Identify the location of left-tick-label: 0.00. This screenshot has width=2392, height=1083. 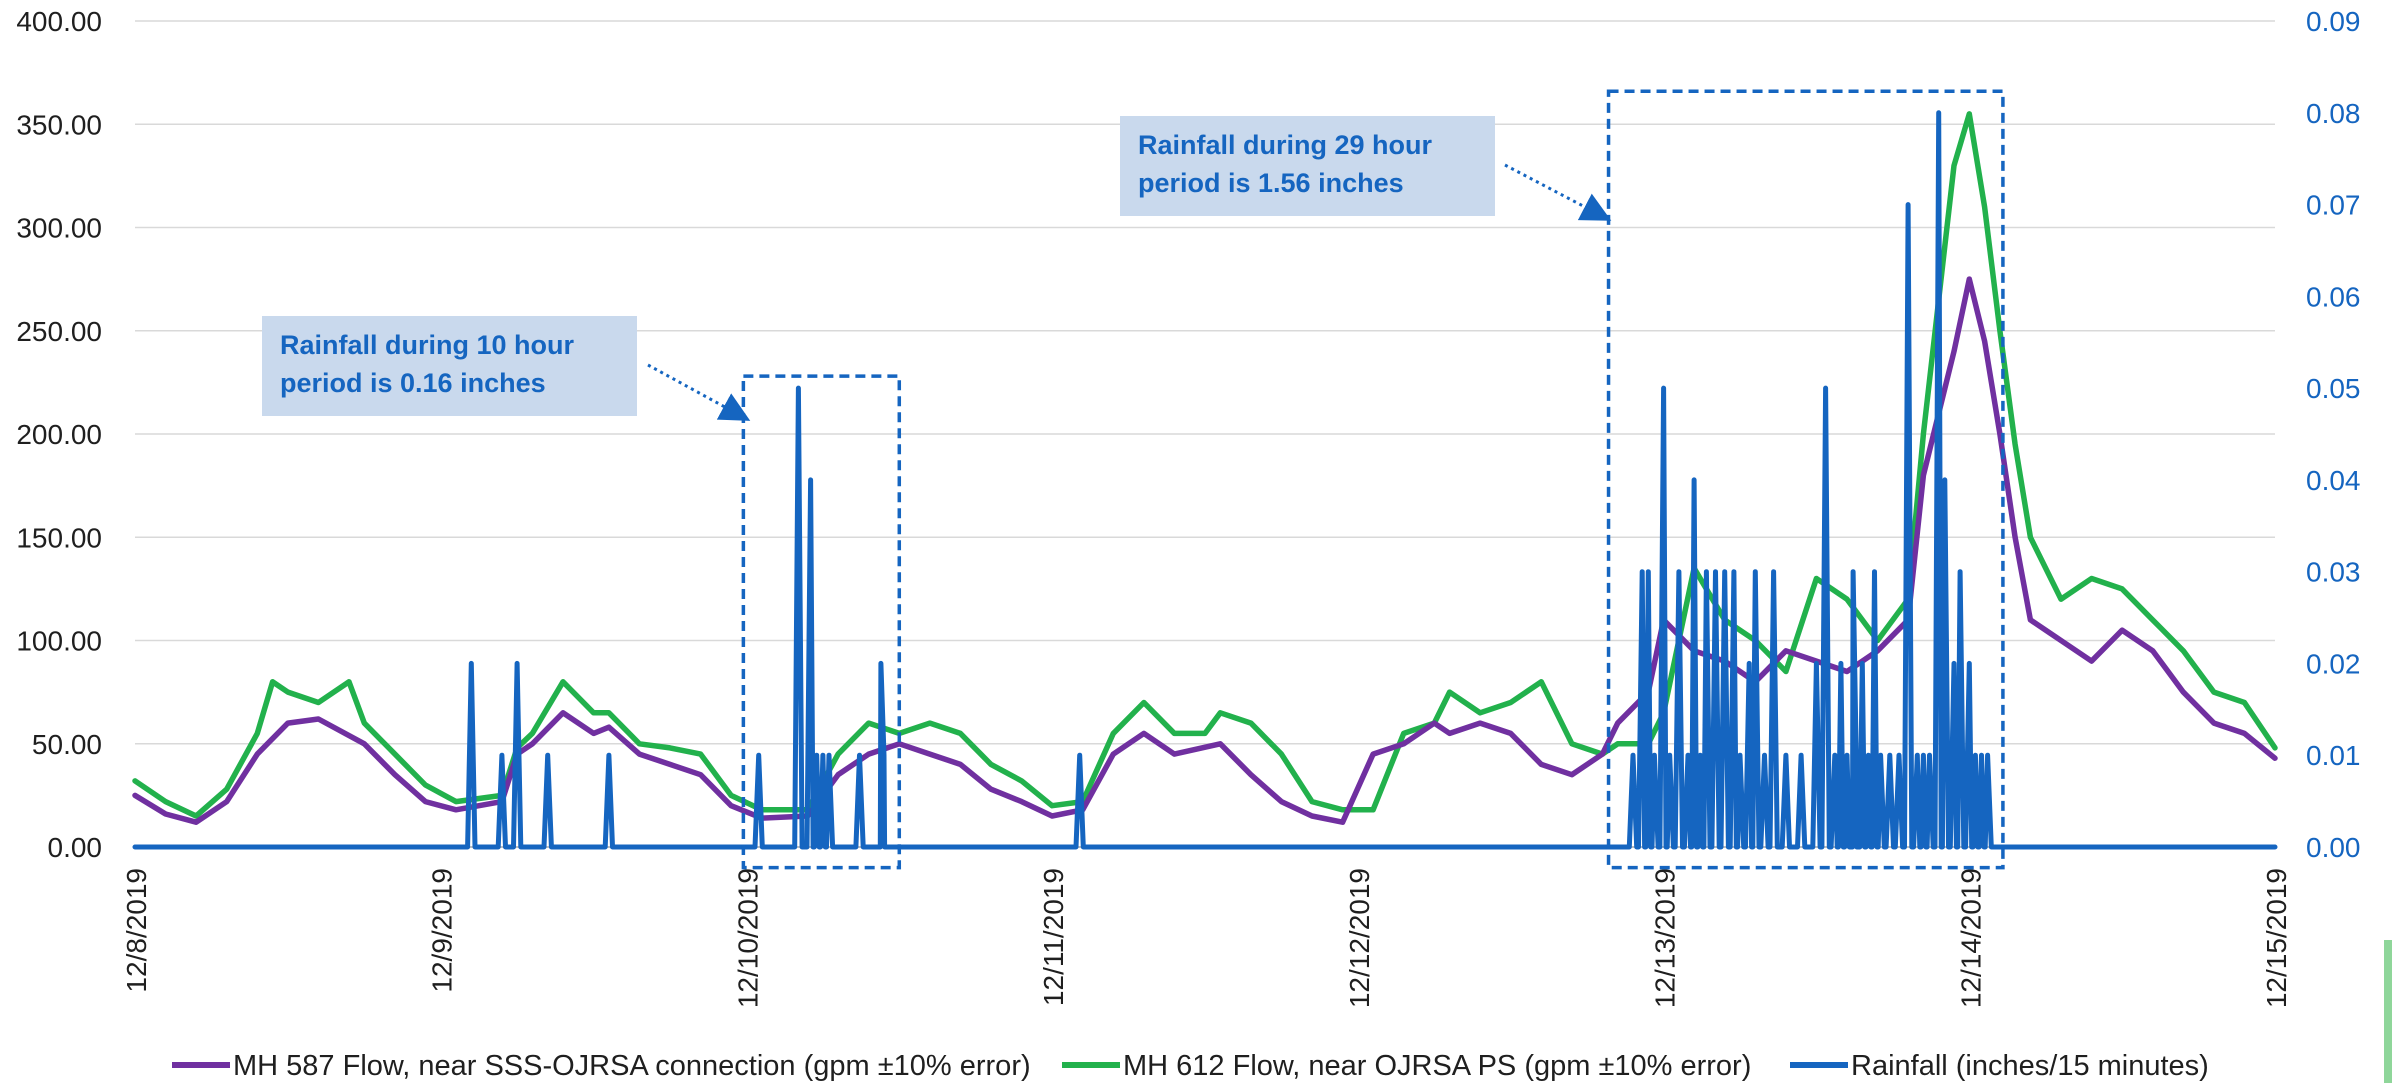
(75, 847).